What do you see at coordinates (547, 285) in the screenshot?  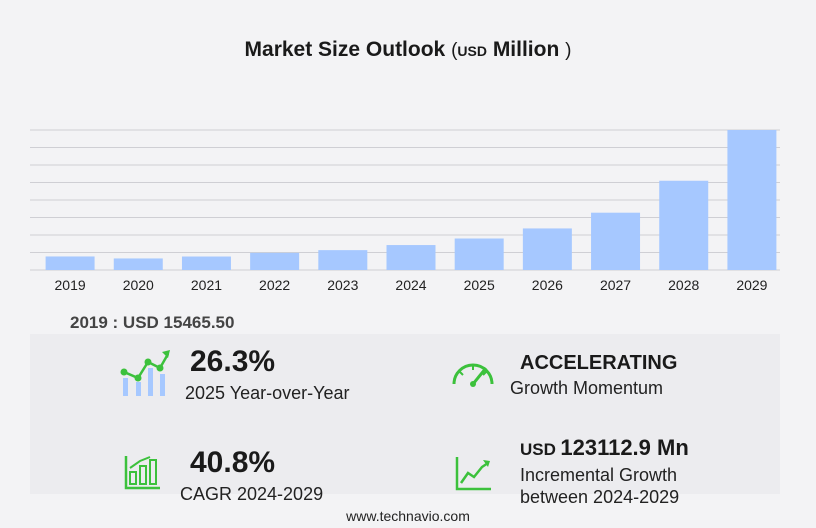 I see `x-tick-label: 2026` at bounding box center [547, 285].